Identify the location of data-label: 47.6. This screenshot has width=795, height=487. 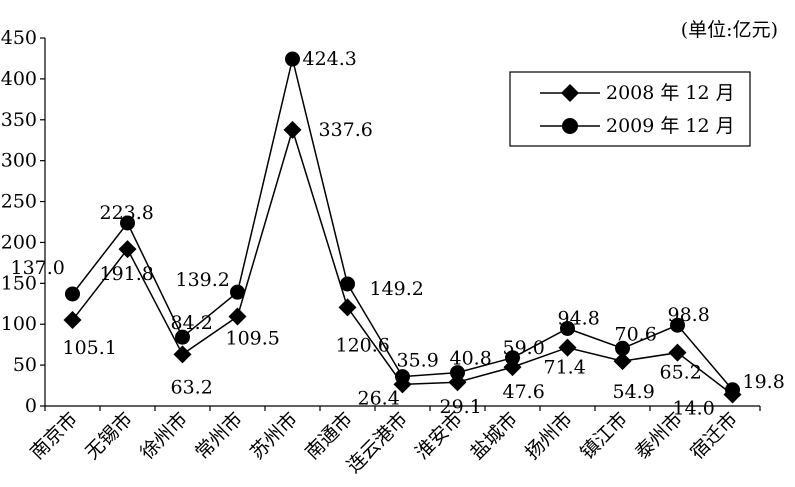
(524, 392).